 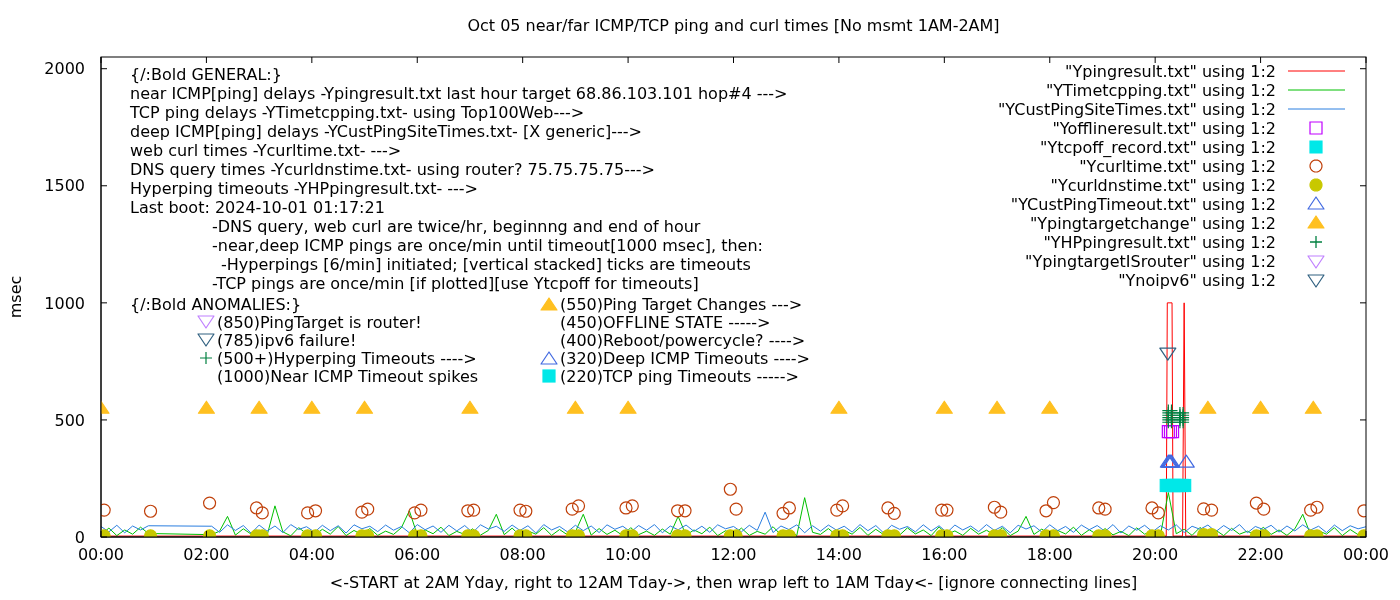 What do you see at coordinates (944, 555) in the screenshot?
I see `x-tick-label: 16:00` at bounding box center [944, 555].